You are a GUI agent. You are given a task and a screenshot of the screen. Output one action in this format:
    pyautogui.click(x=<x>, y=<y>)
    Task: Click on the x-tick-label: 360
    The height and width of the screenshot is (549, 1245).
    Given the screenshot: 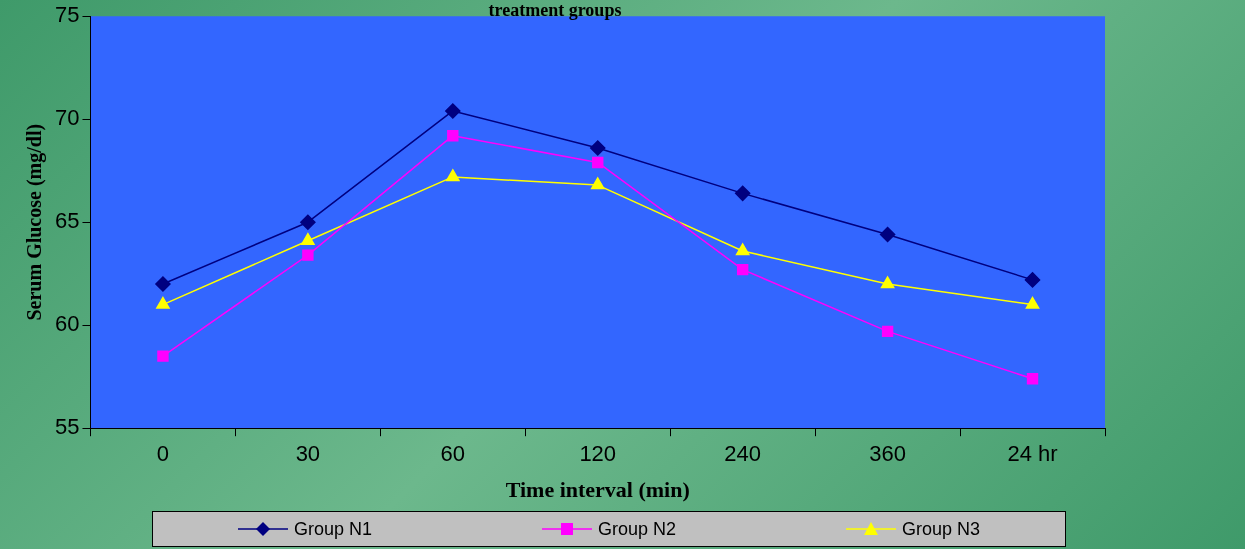 What is the action you would take?
    pyautogui.click(x=887, y=454)
    